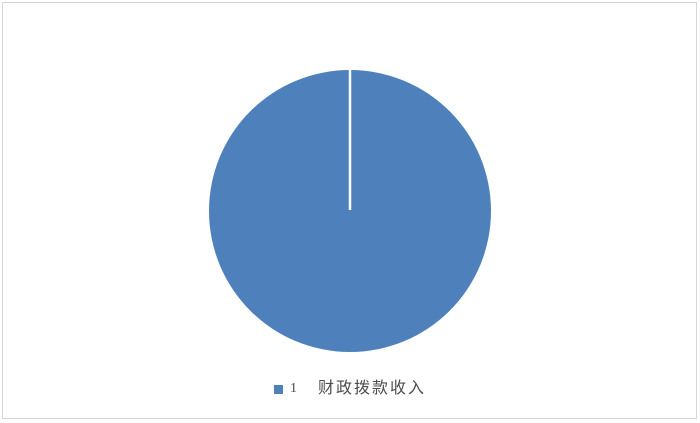  I want to click on legend-marker-swatch, so click(278, 389).